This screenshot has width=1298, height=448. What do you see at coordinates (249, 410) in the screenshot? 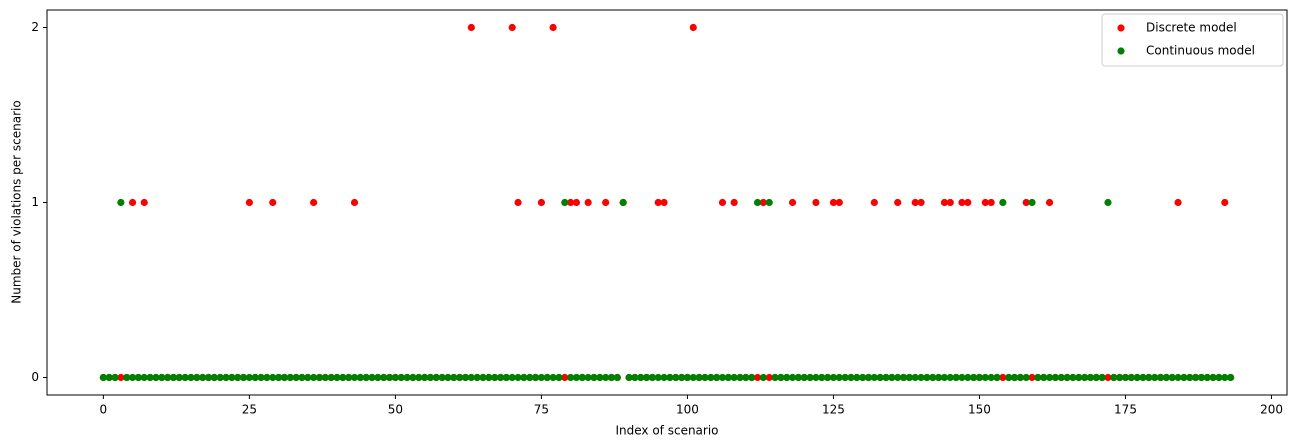
I see `x-tick-label: 25` at bounding box center [249, 410].